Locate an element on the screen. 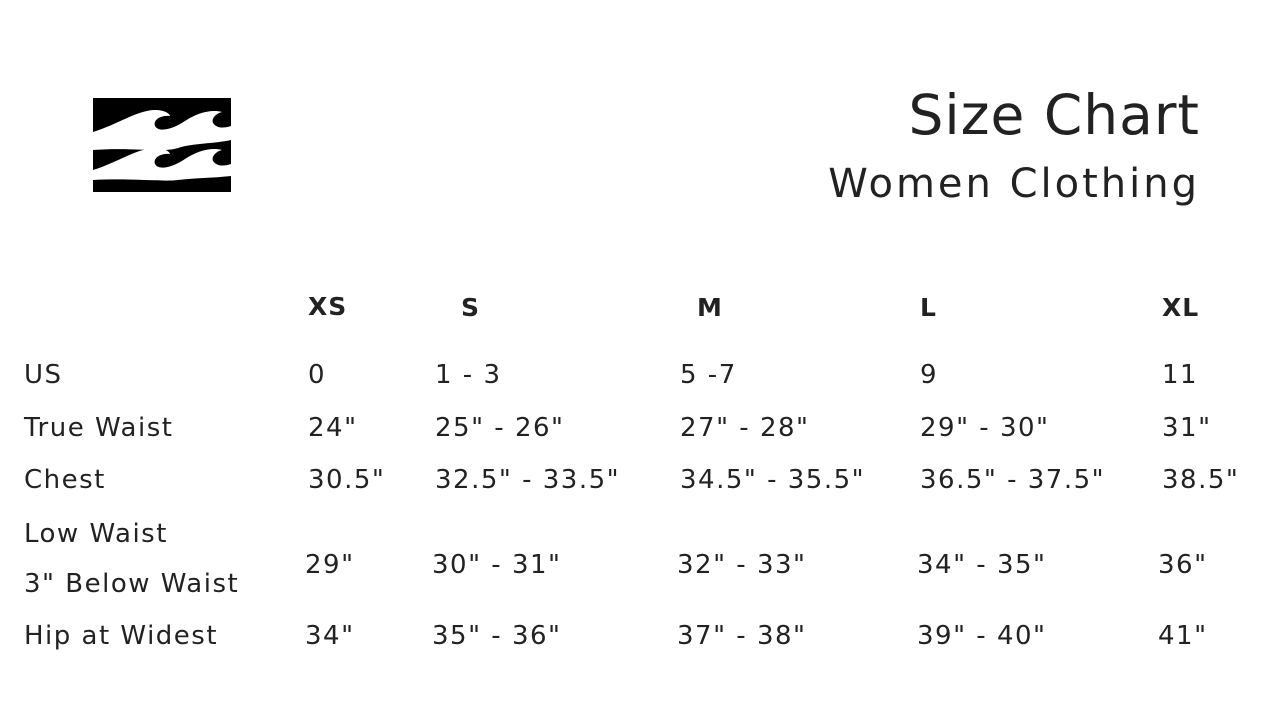 This screenshot has height=720, width=1280. table-cell-true-waist-m: 27" - 28" is located at coordinates (745, 428).